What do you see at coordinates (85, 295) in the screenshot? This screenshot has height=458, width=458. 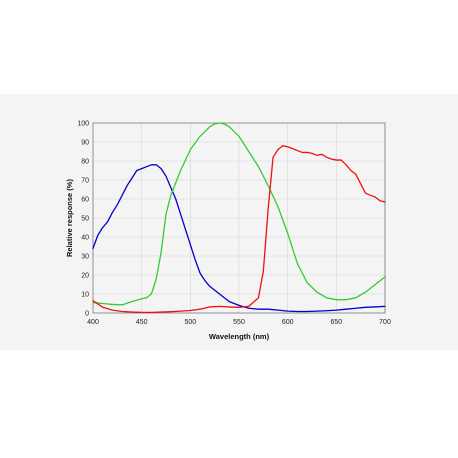 I see `y-tick-label-1: 10` at bounding box center [85, 295].